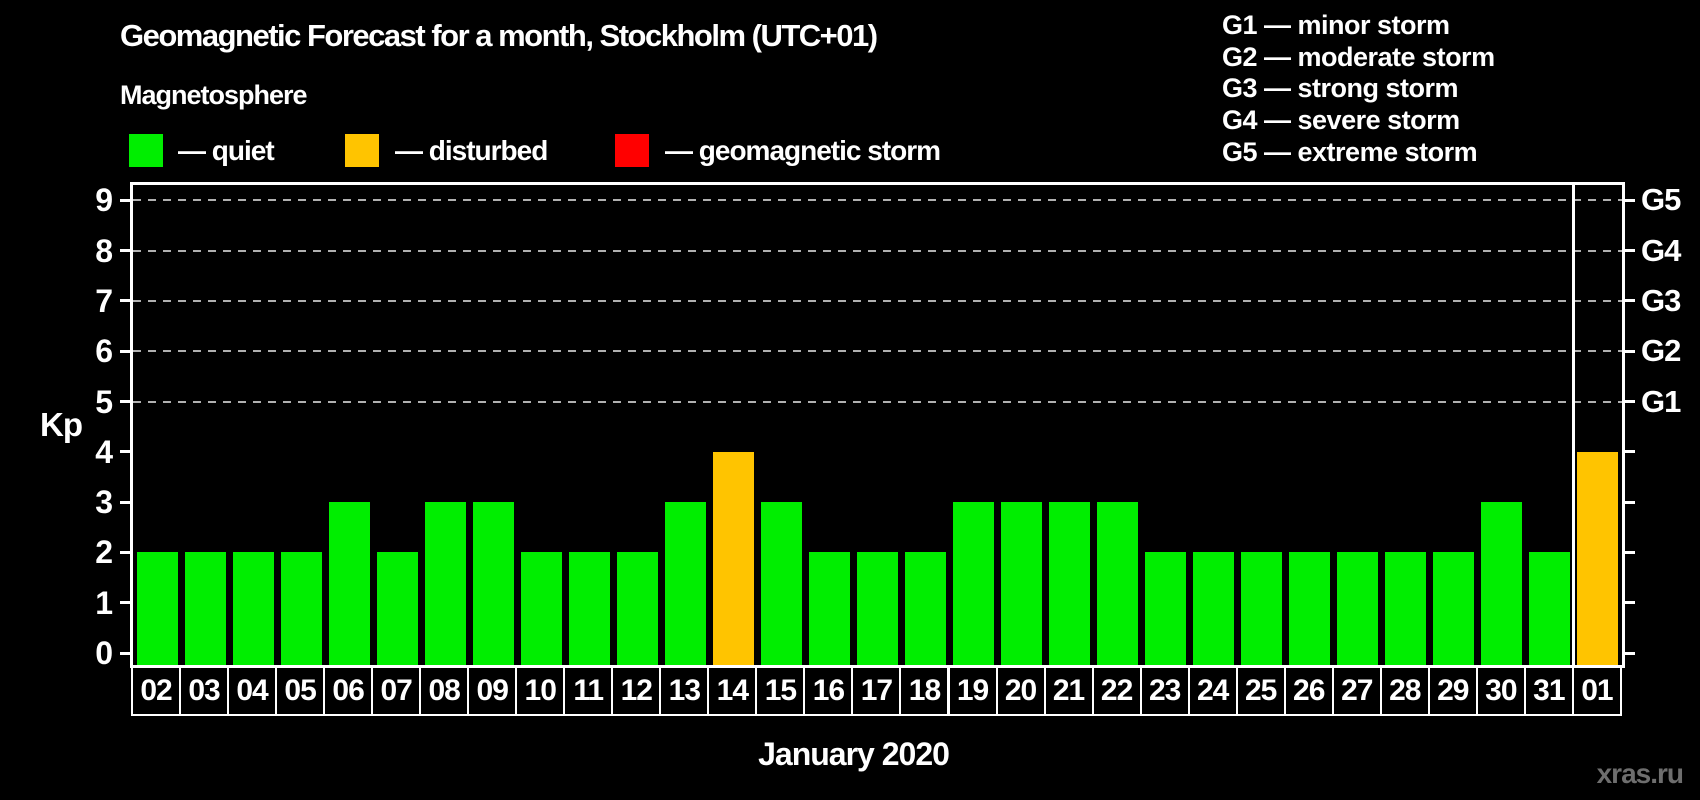 The height and width of the screenshot is (800, 1700). Describe the element at coordinates (854, 754) in the screenshot. I see `month-label: January 2020` at that location.